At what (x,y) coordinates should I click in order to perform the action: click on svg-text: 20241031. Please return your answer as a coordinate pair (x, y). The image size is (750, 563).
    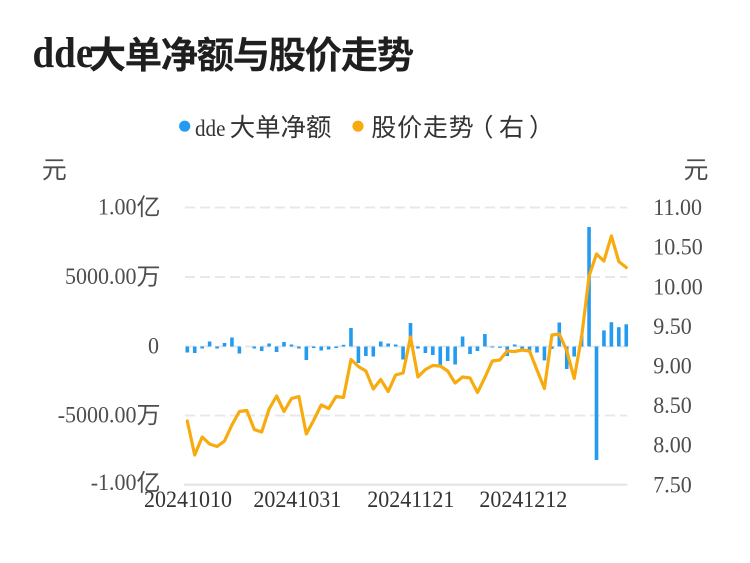
    Looking at the image, I should click on (297, 499).